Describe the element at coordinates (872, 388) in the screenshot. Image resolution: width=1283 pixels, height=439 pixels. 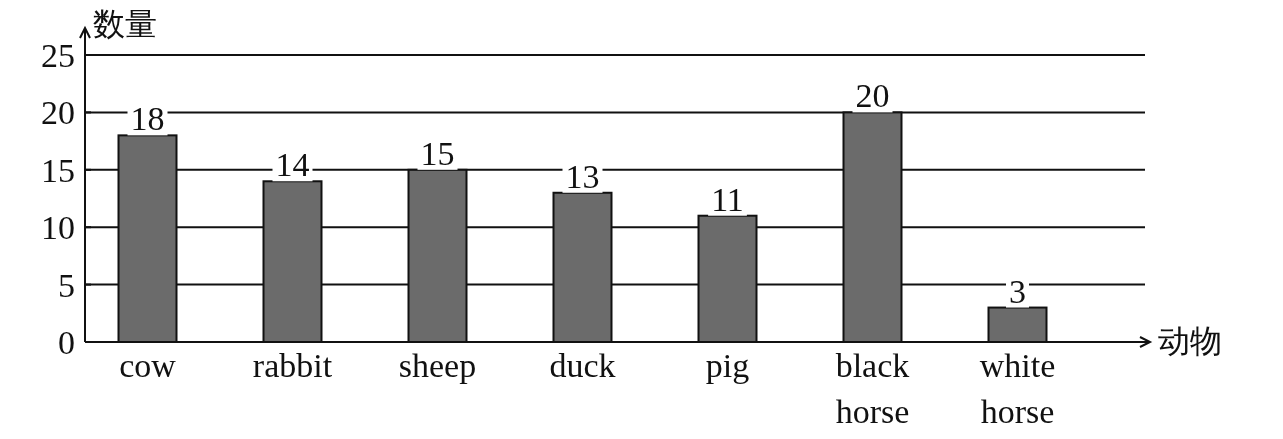
I see `x-tick-label: black horse` at that location.